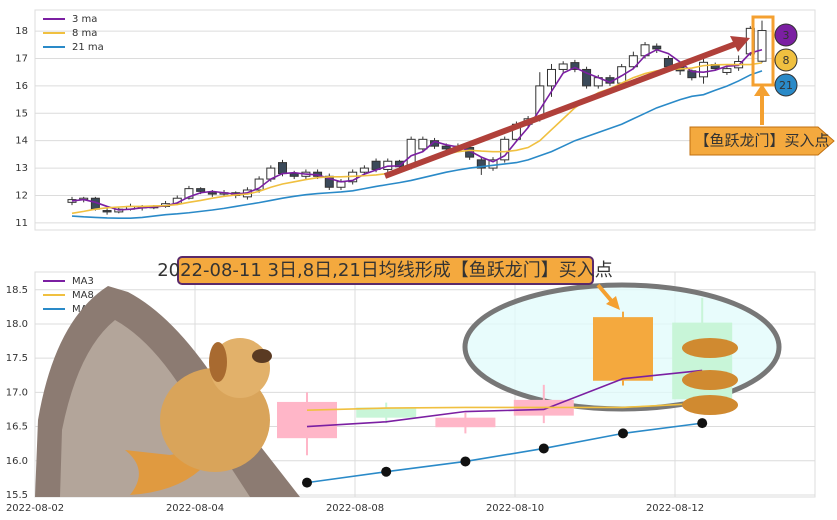  What do you see at coordinates (355, 508) in the screenshot?
I see `x-tick-label: 2022-08-08` at bounding box center [355, 508].